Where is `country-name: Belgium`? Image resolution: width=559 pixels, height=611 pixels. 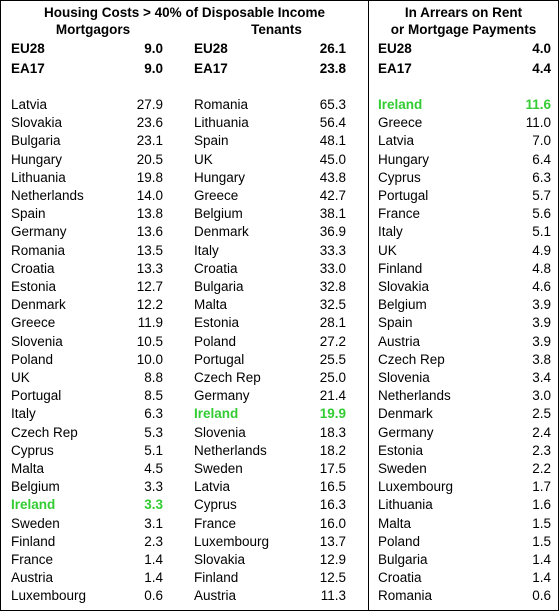 country-name: Belgium is located at coordinates (218, 214).